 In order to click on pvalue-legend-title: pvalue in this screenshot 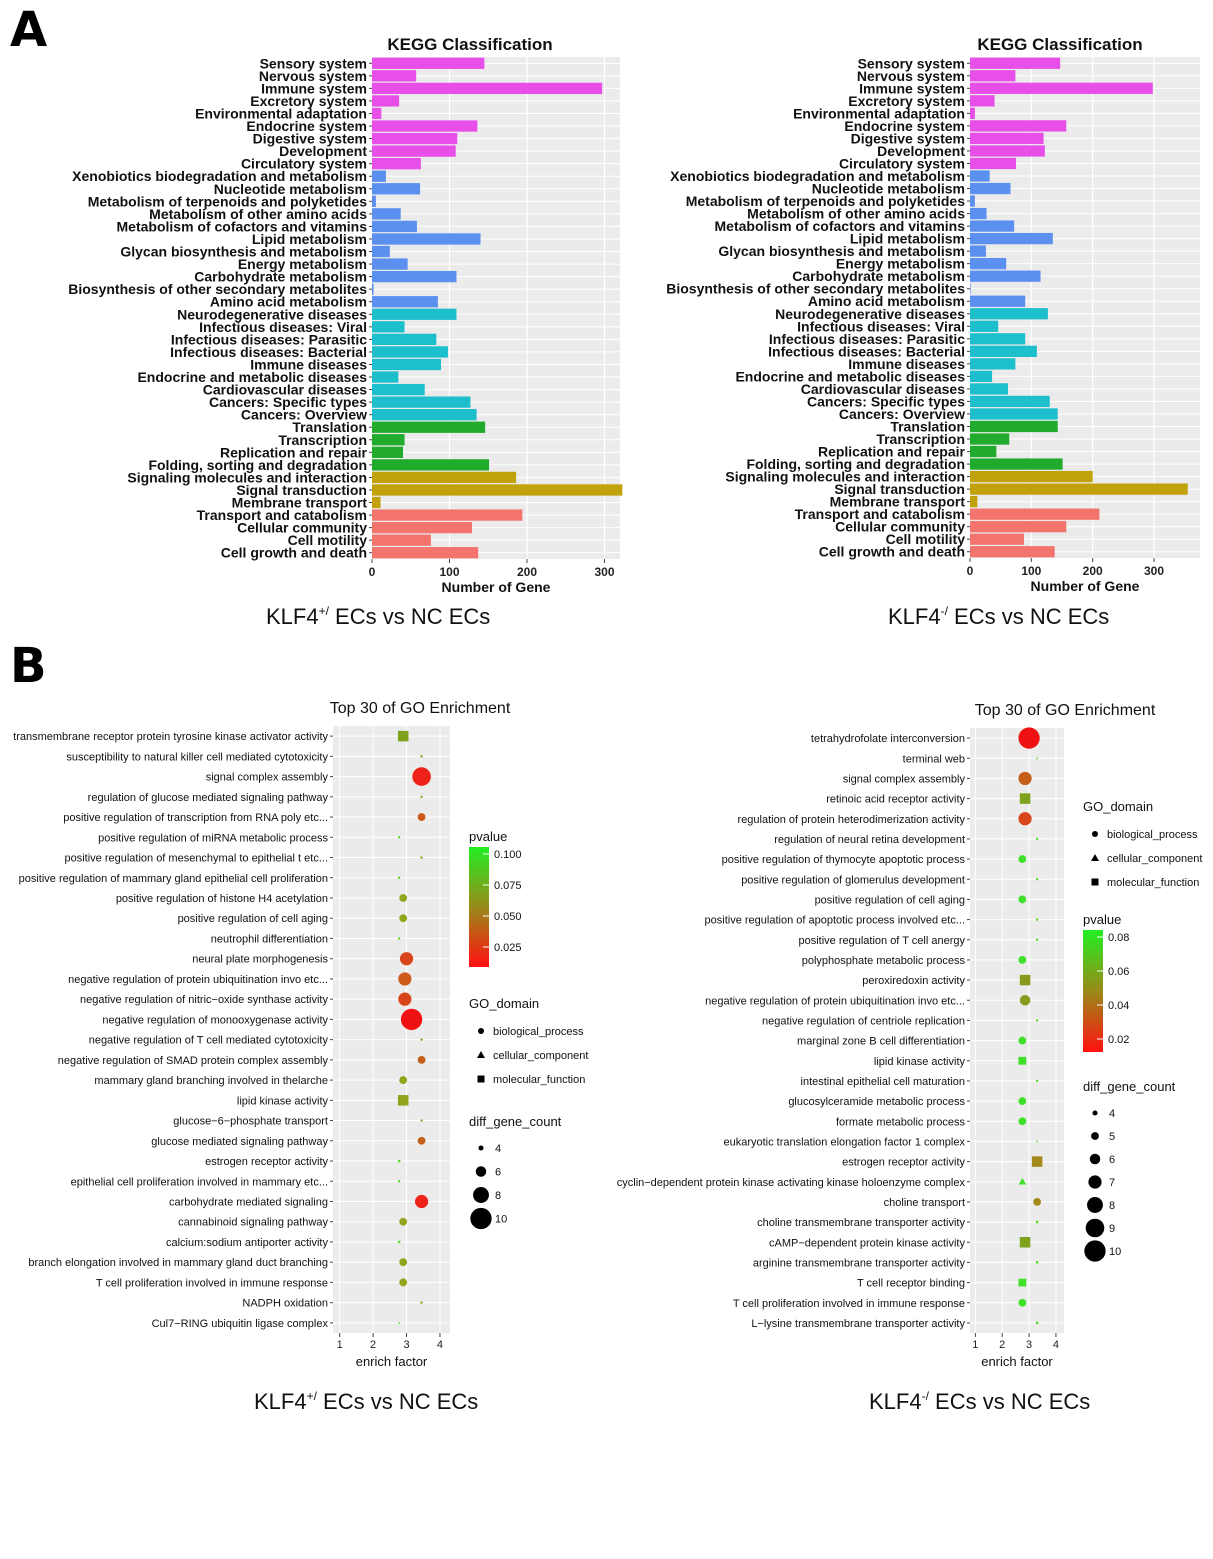, I will do `click(1102, 919)`.